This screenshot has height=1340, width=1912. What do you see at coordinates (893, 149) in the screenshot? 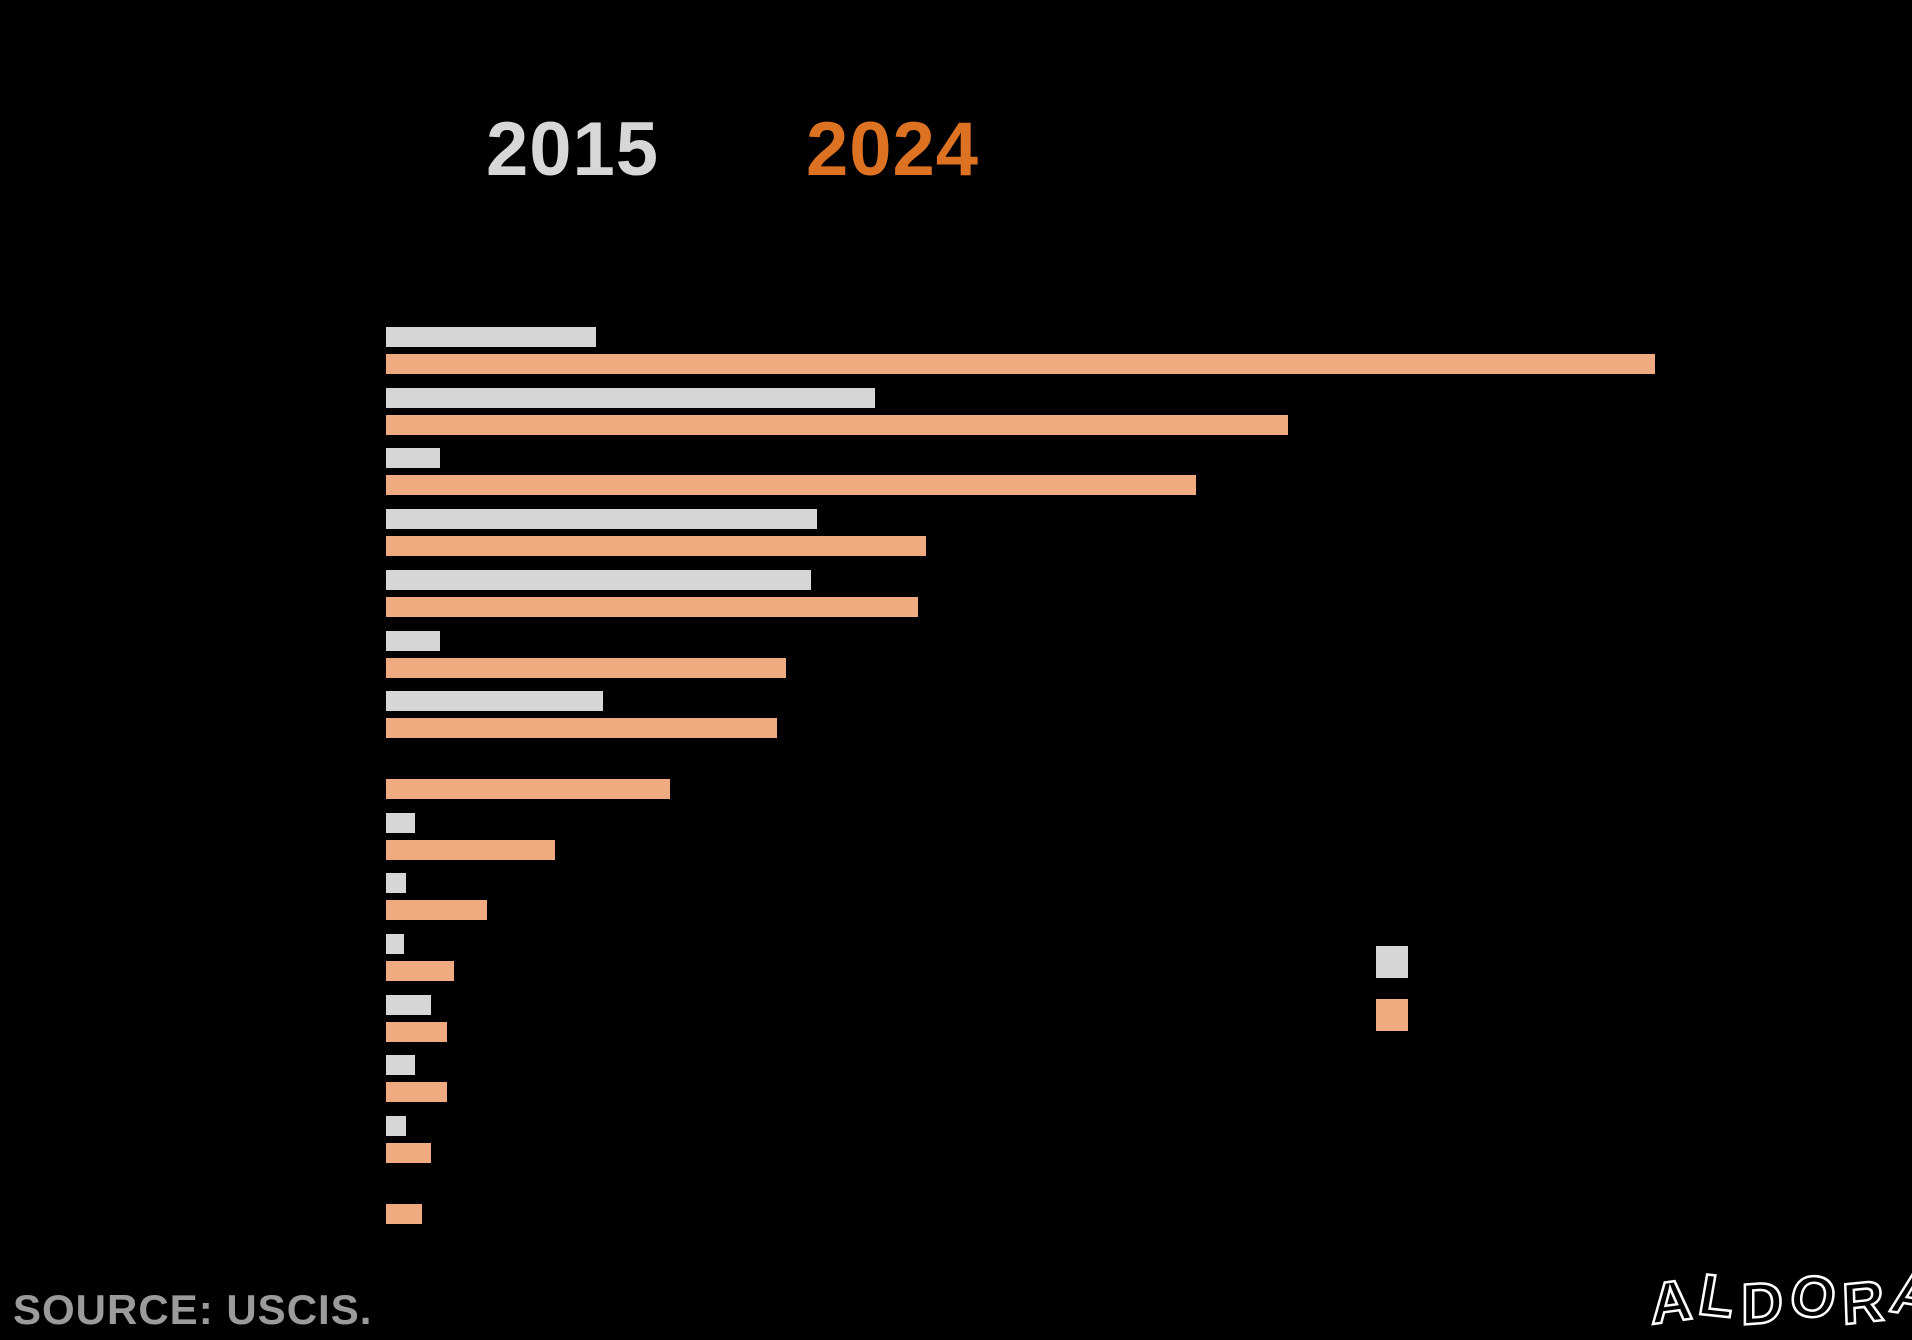
I see `legend-label-2024: 2024` at bounding box center [893, 149].